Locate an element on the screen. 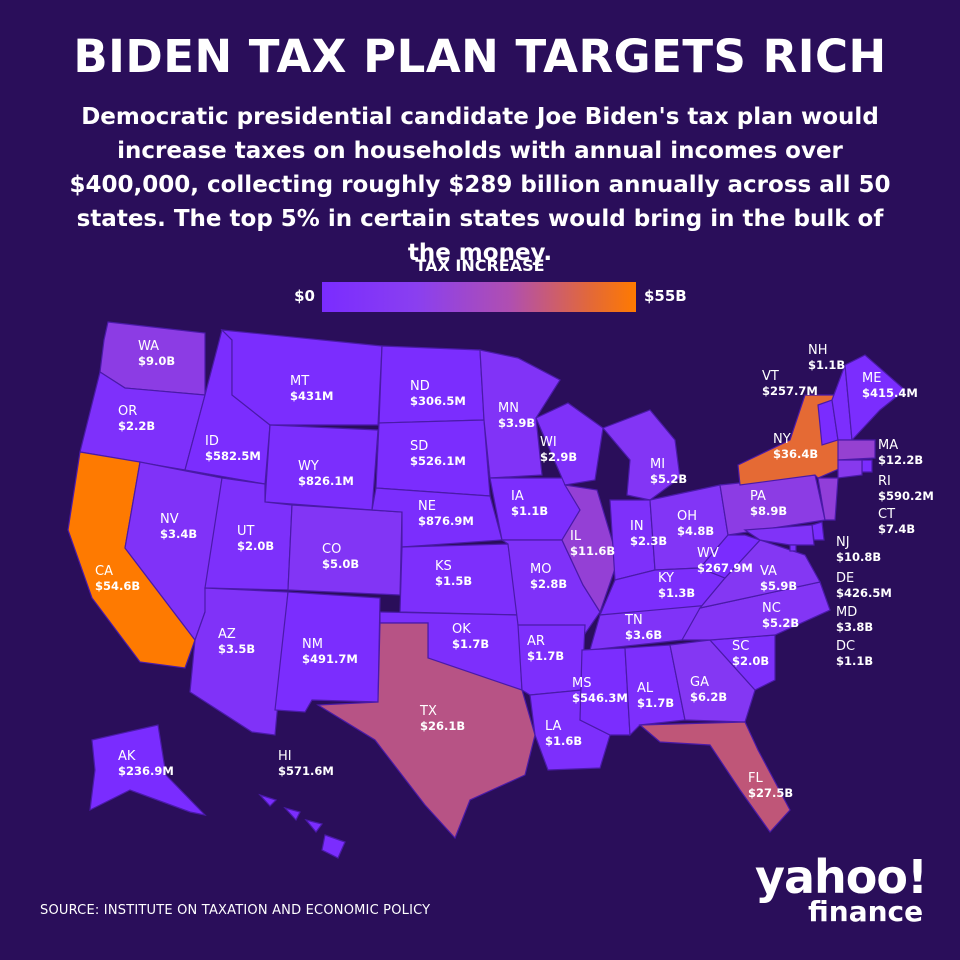 The image size is (960, 960). state-value-tx: $26.1B is located at coordinates (442, 726).